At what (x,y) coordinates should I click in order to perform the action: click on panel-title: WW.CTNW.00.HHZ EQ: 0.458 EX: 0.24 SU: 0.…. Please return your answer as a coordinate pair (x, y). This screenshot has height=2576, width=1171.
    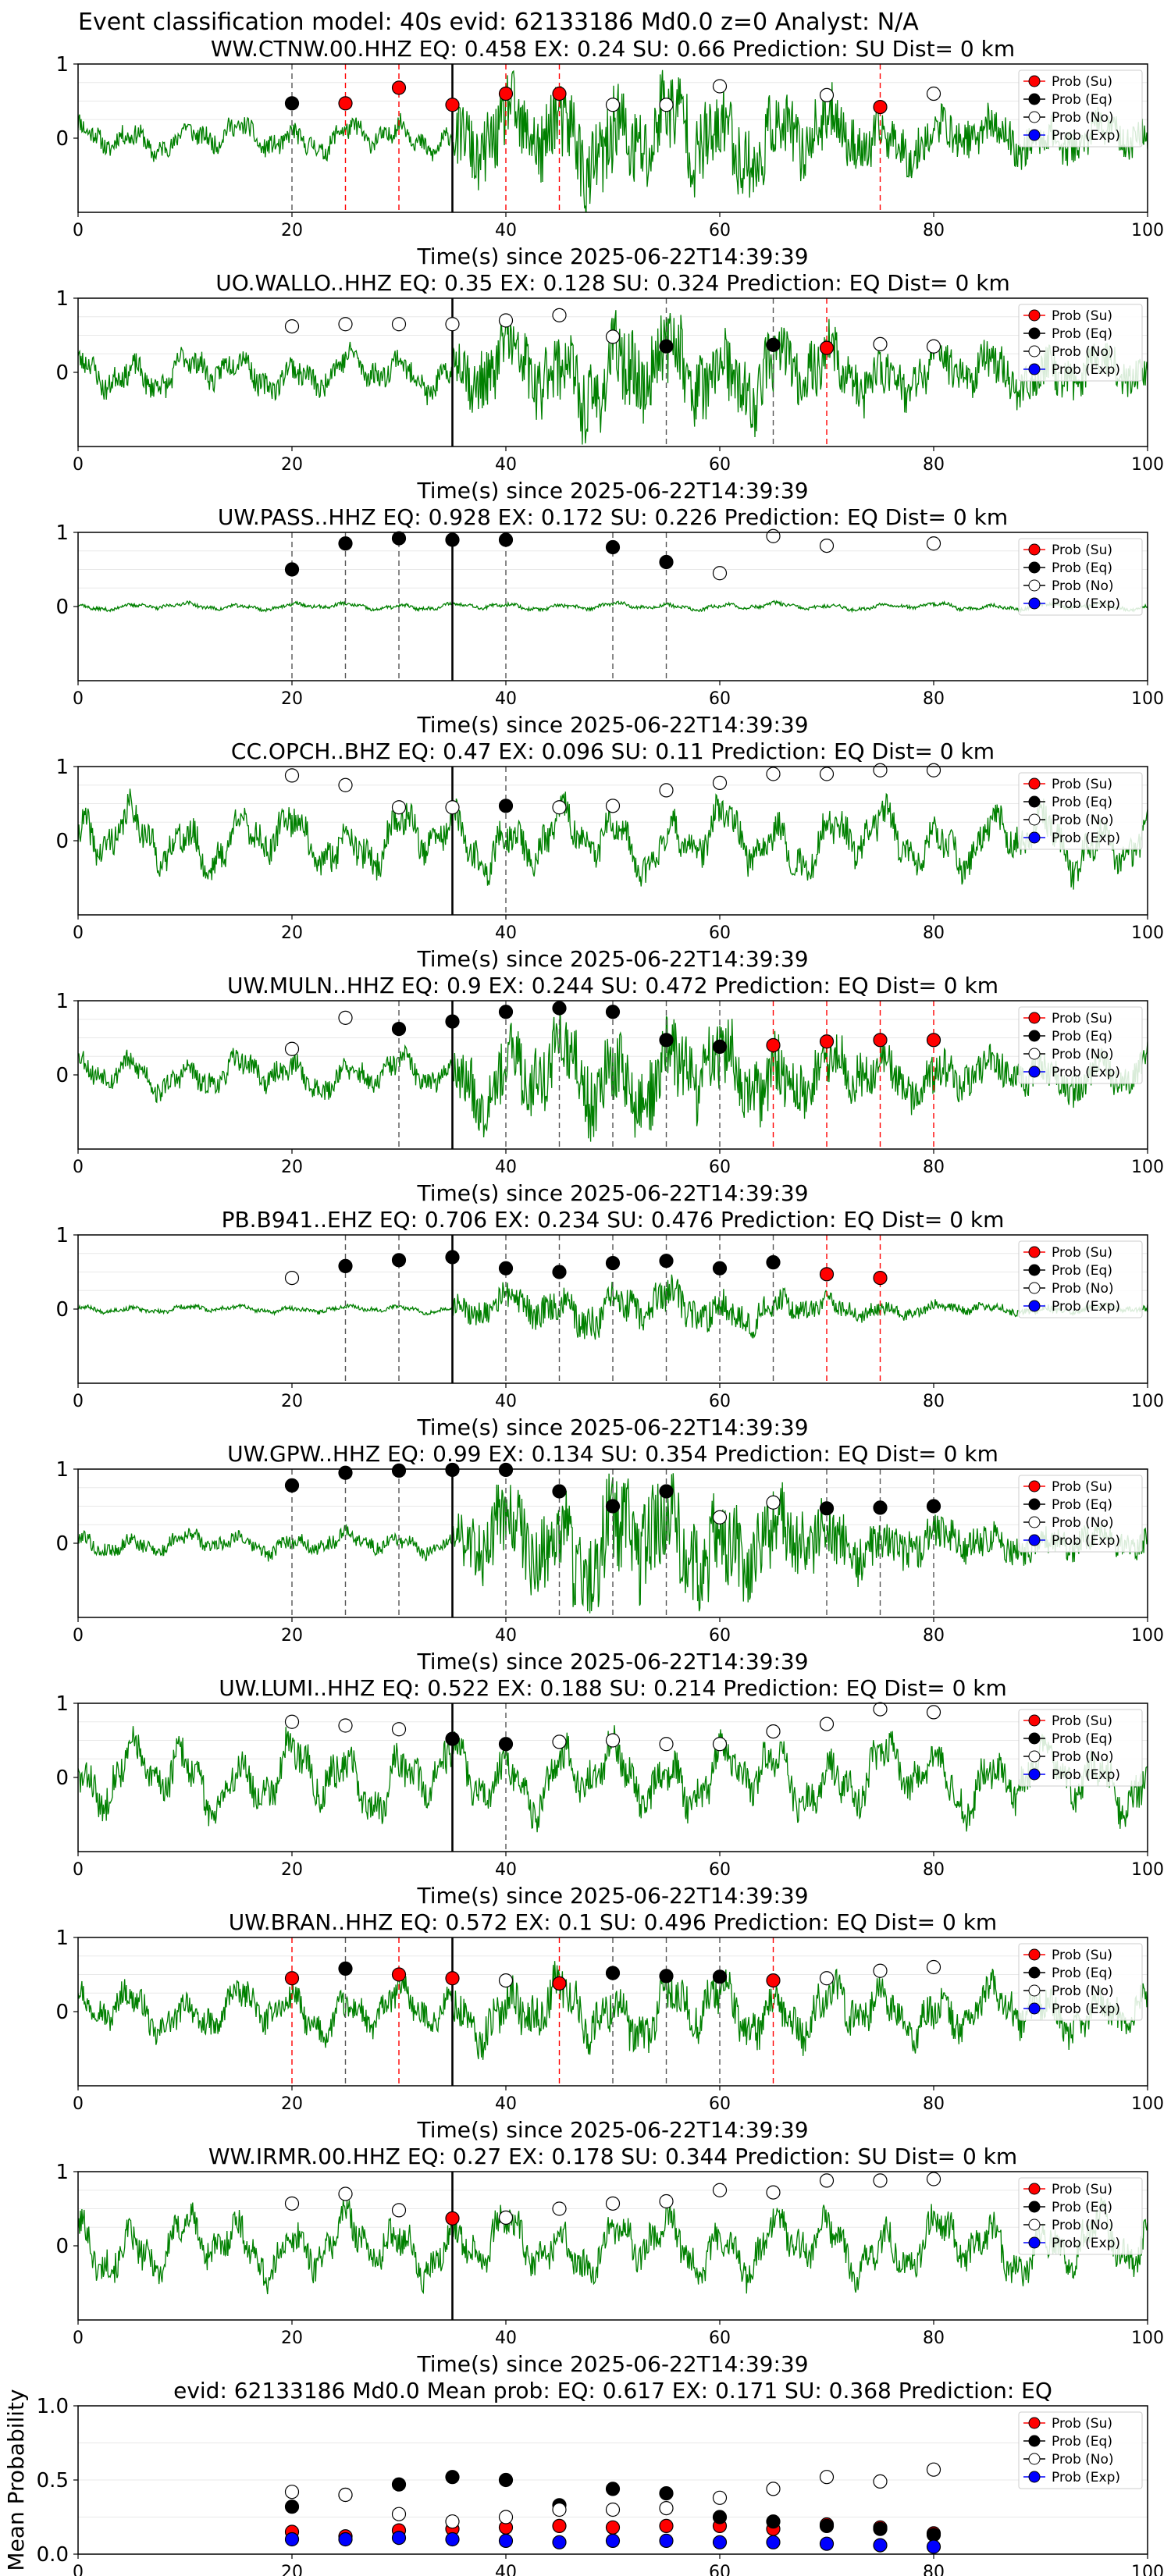
    Looking at the image, I should click on (613, 49).